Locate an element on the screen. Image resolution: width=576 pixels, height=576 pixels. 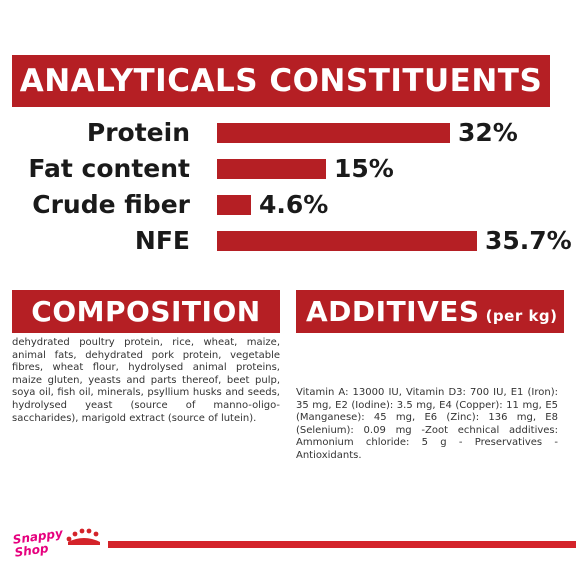
chart-row: Fat content 15% is located at coordinates (288, 169).